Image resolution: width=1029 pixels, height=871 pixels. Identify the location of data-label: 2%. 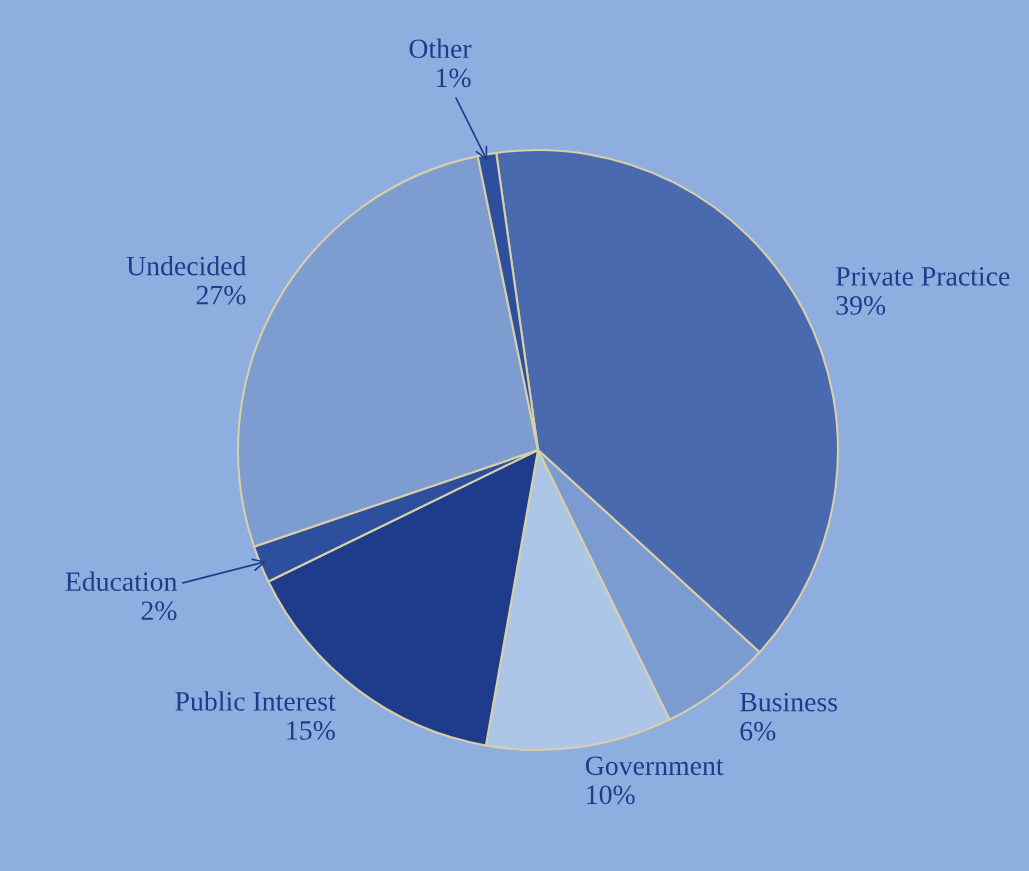
(159, 611).